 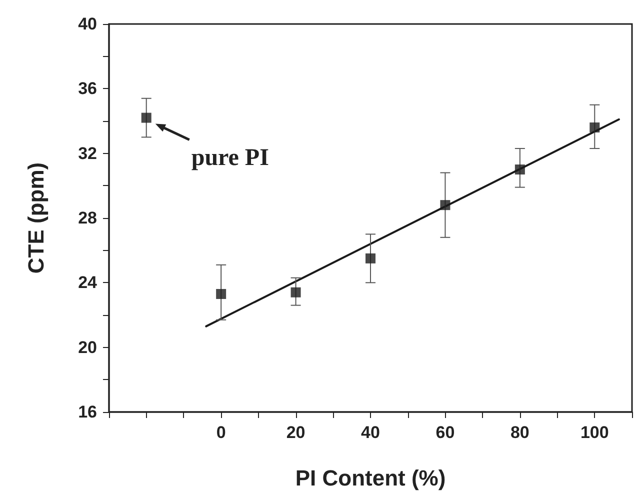 What do you see at coordinates (87, 88) in the screenshot?
I see `y-tick-label: 36` at bounding box center [87, 88].